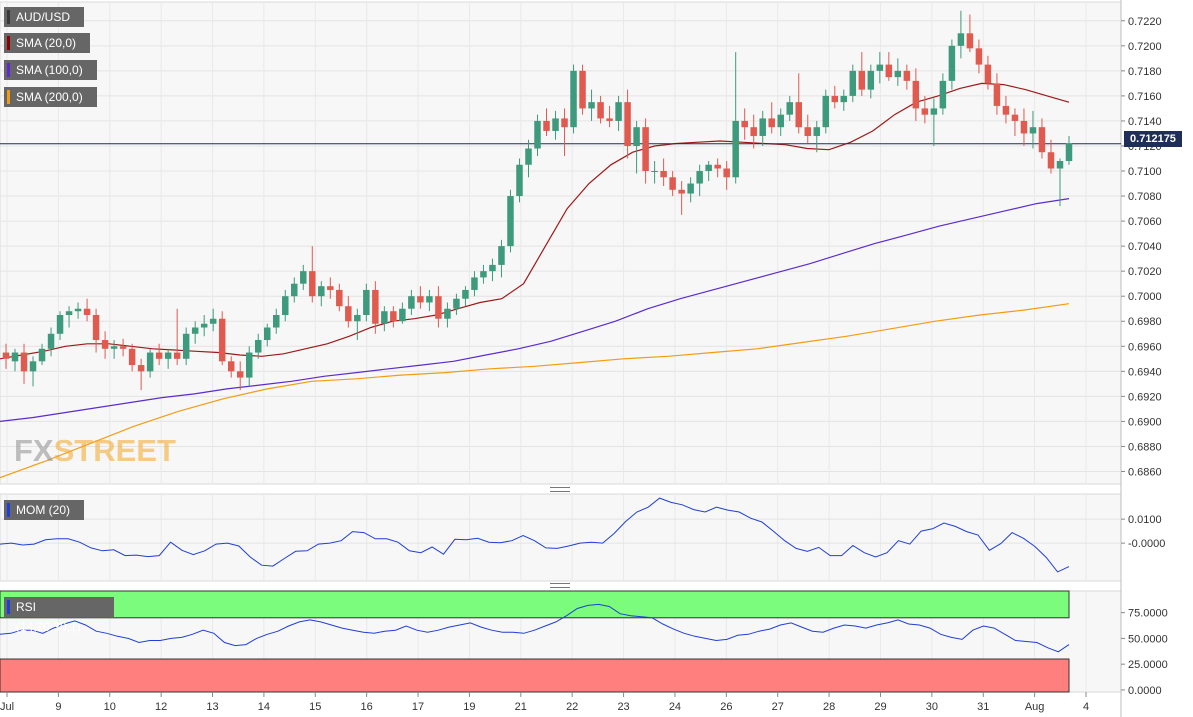 This screenshot has height=717, width=1193. What do you see at coordinates (1145, 422) in the screenshot?
I see `price-axis-label: 0.6900` at bounding box center [1145, 422].